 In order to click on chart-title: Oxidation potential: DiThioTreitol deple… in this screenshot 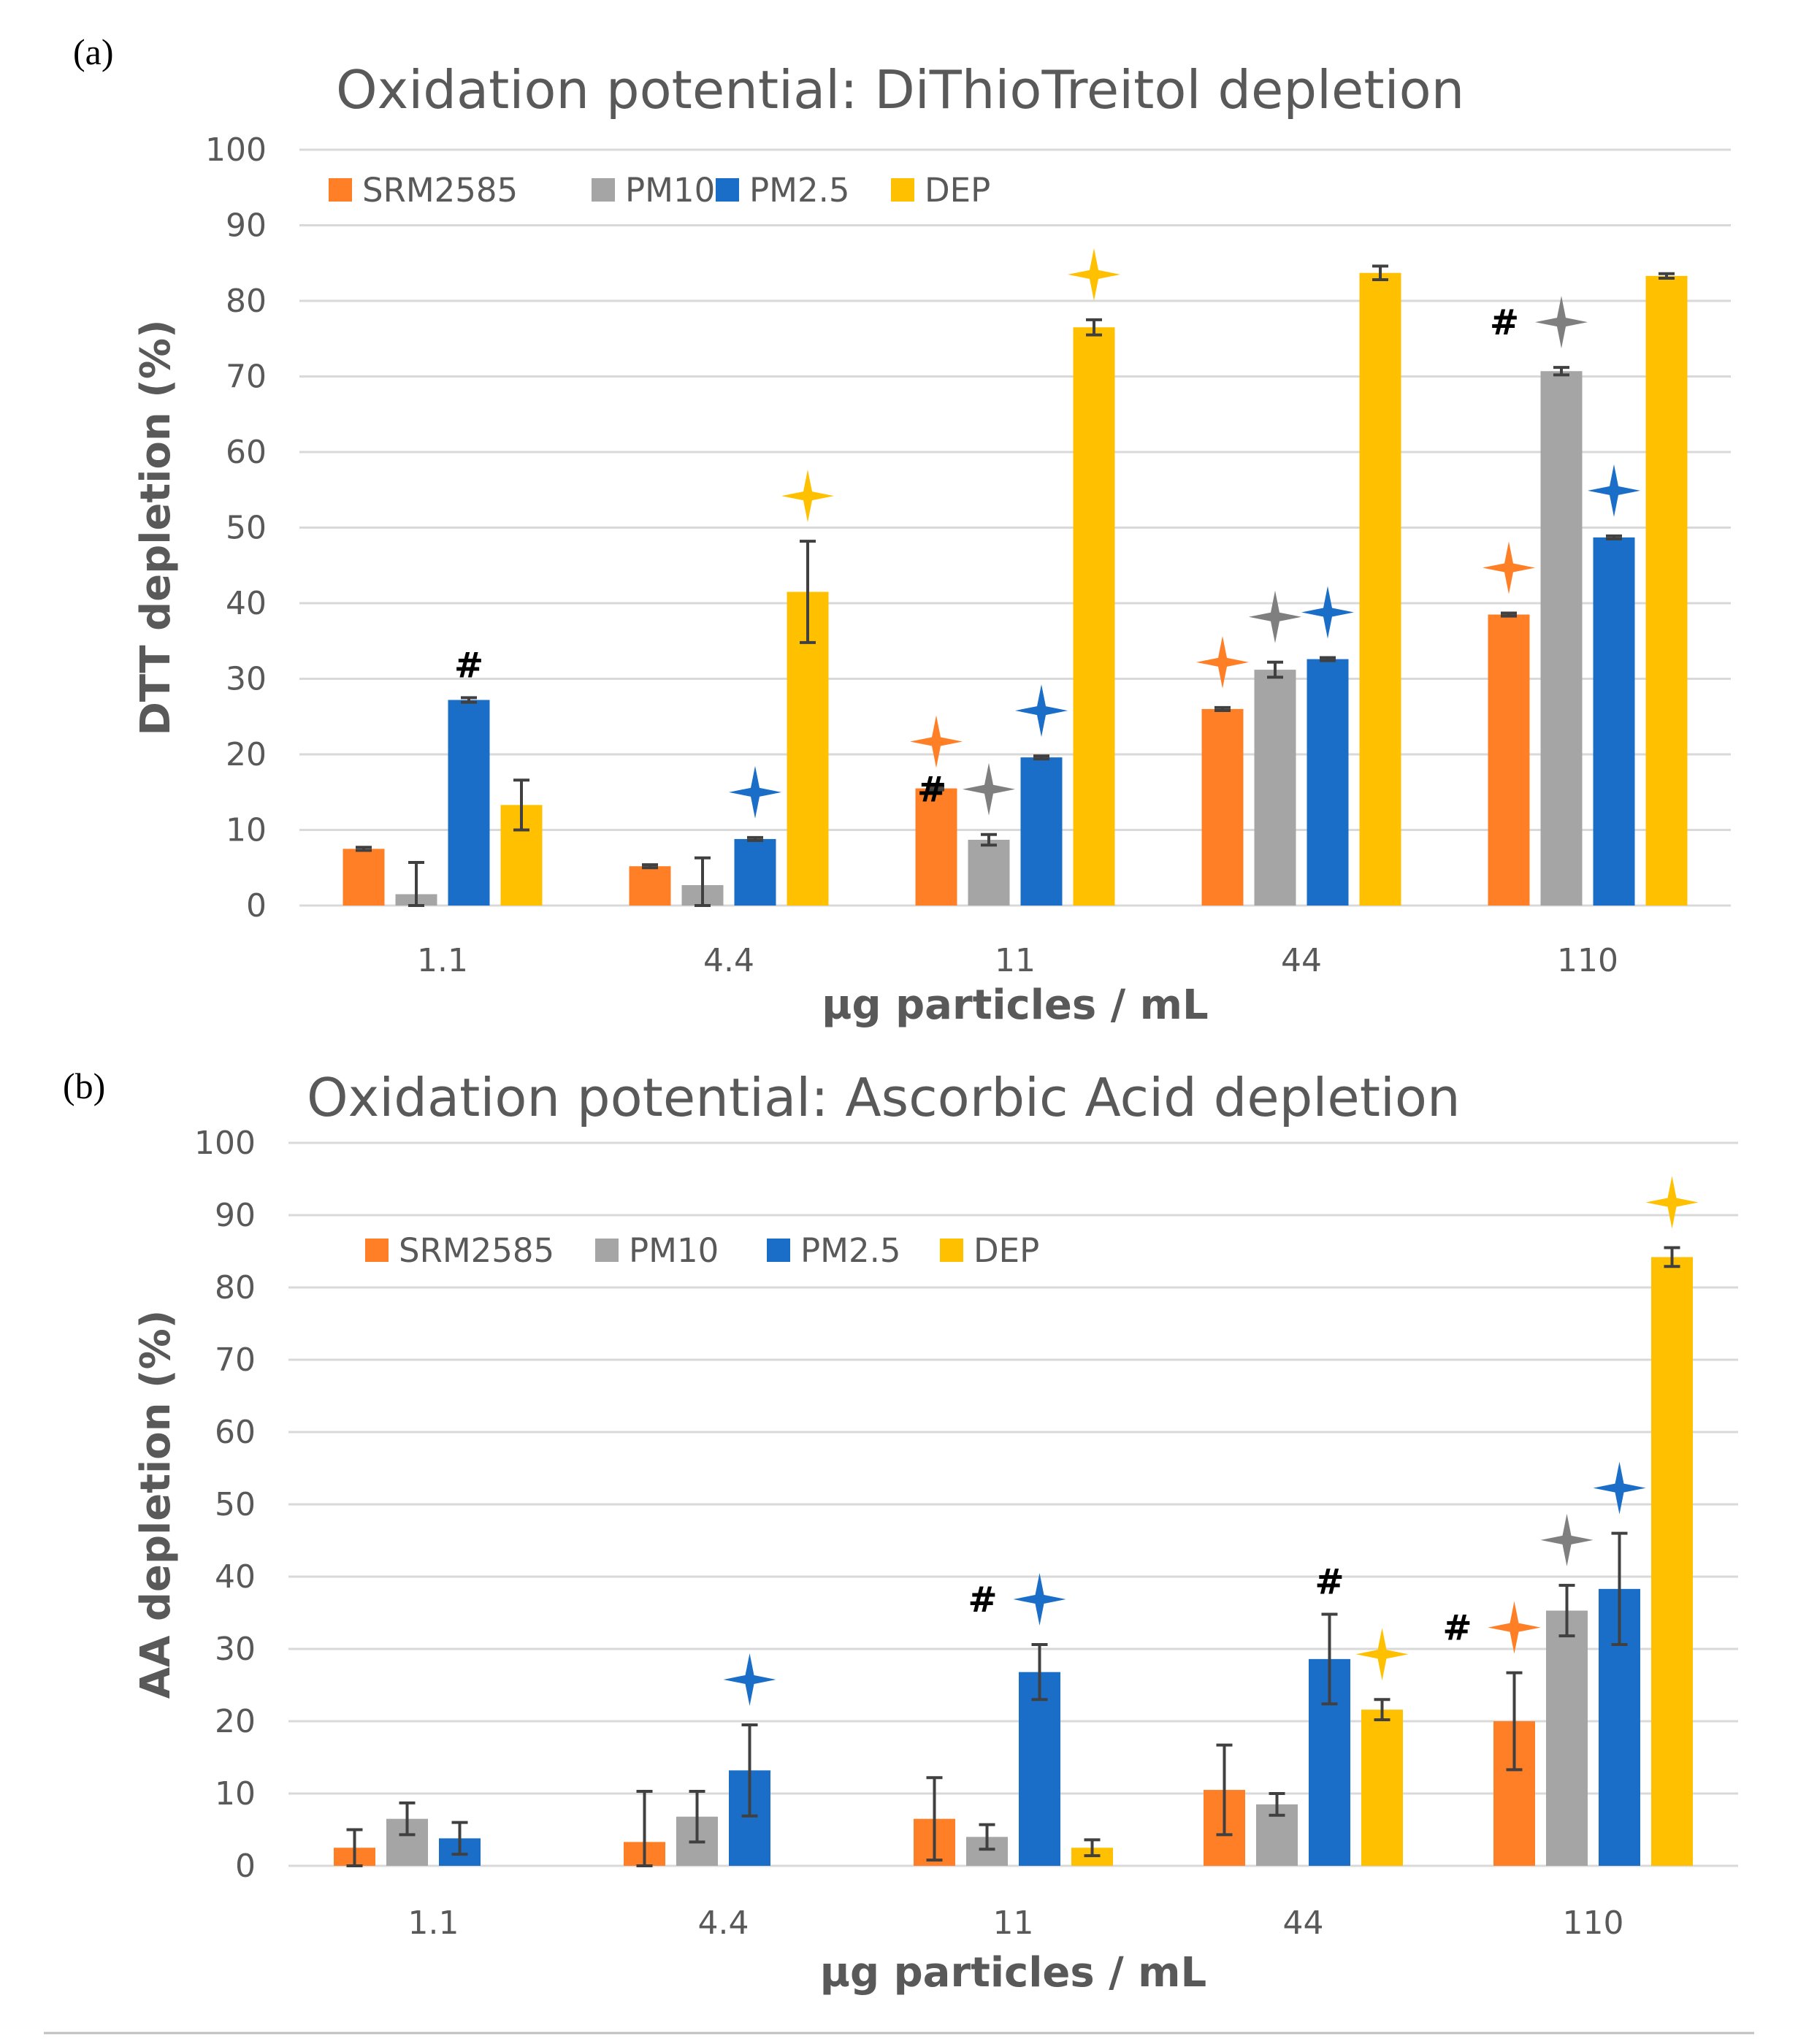, I will do `click(900, 89)`.